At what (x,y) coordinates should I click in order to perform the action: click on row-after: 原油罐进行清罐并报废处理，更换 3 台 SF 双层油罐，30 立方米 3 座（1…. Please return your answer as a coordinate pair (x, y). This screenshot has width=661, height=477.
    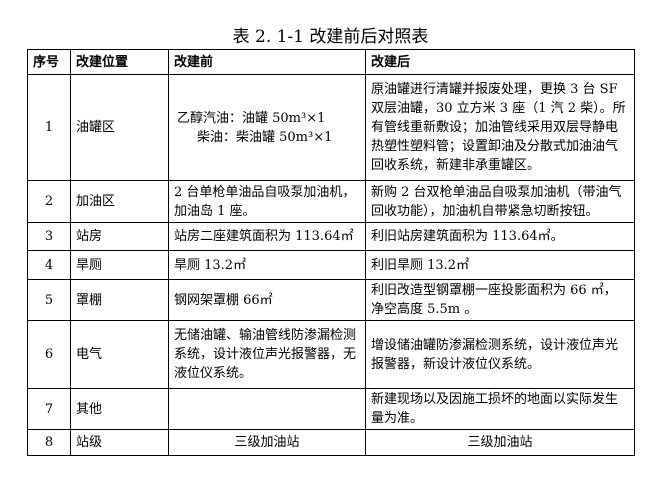
    Looking at the image, I should click on (500, 127).